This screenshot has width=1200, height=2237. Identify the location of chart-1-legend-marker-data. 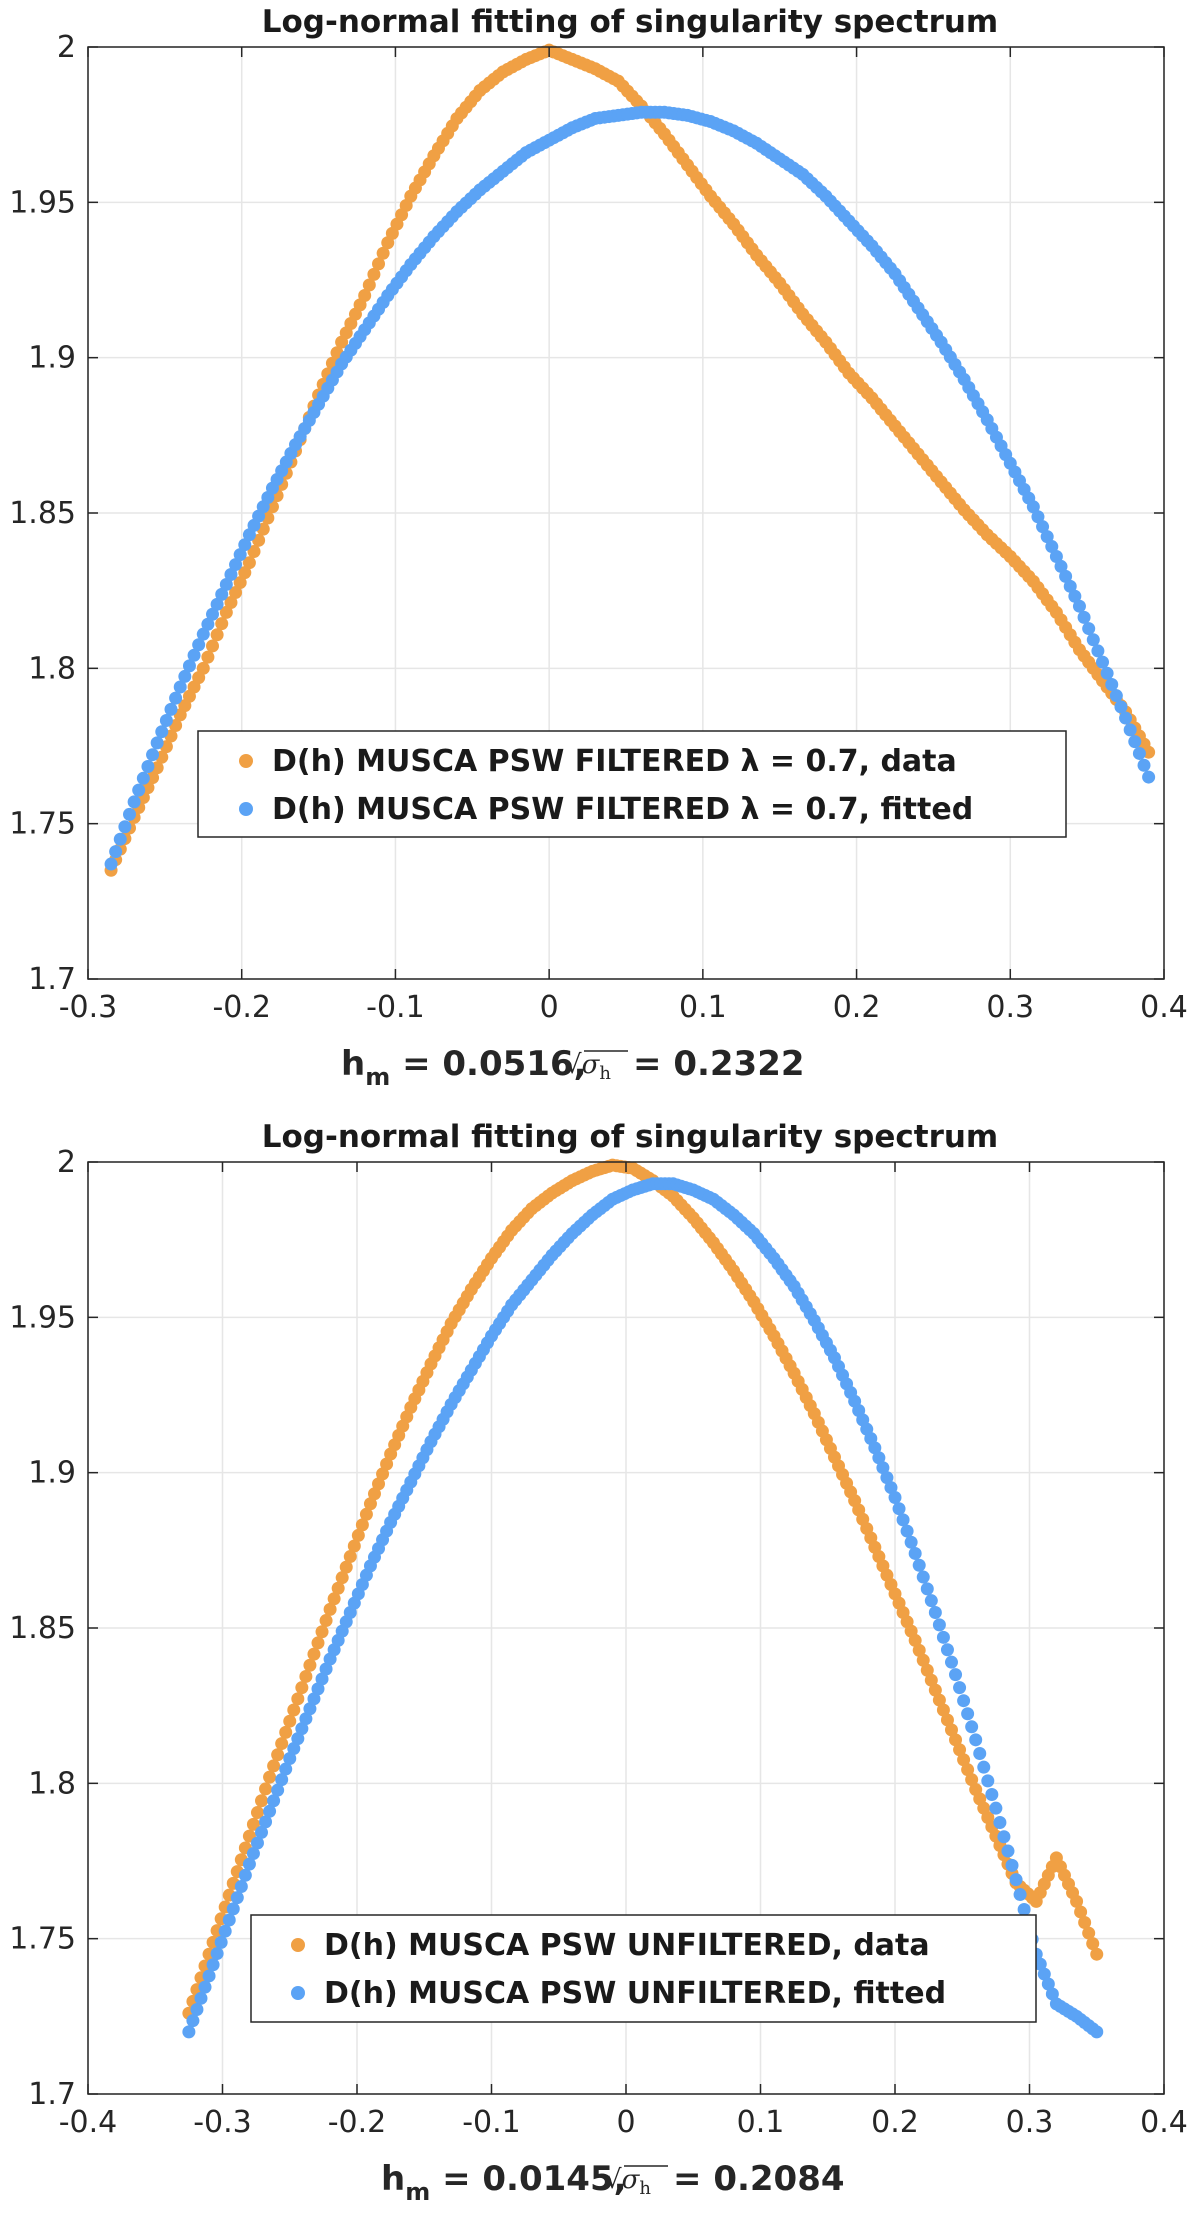
(246, 761).